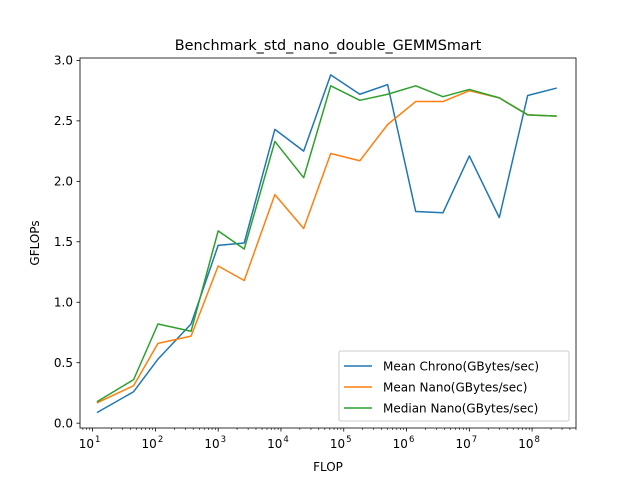 The height and width of the screenshot is (480, 640). What do you see at coordinates (63, 303) in the screenshot?
I see `y-tick-label: 1.0` at bounding box center [63, 303].